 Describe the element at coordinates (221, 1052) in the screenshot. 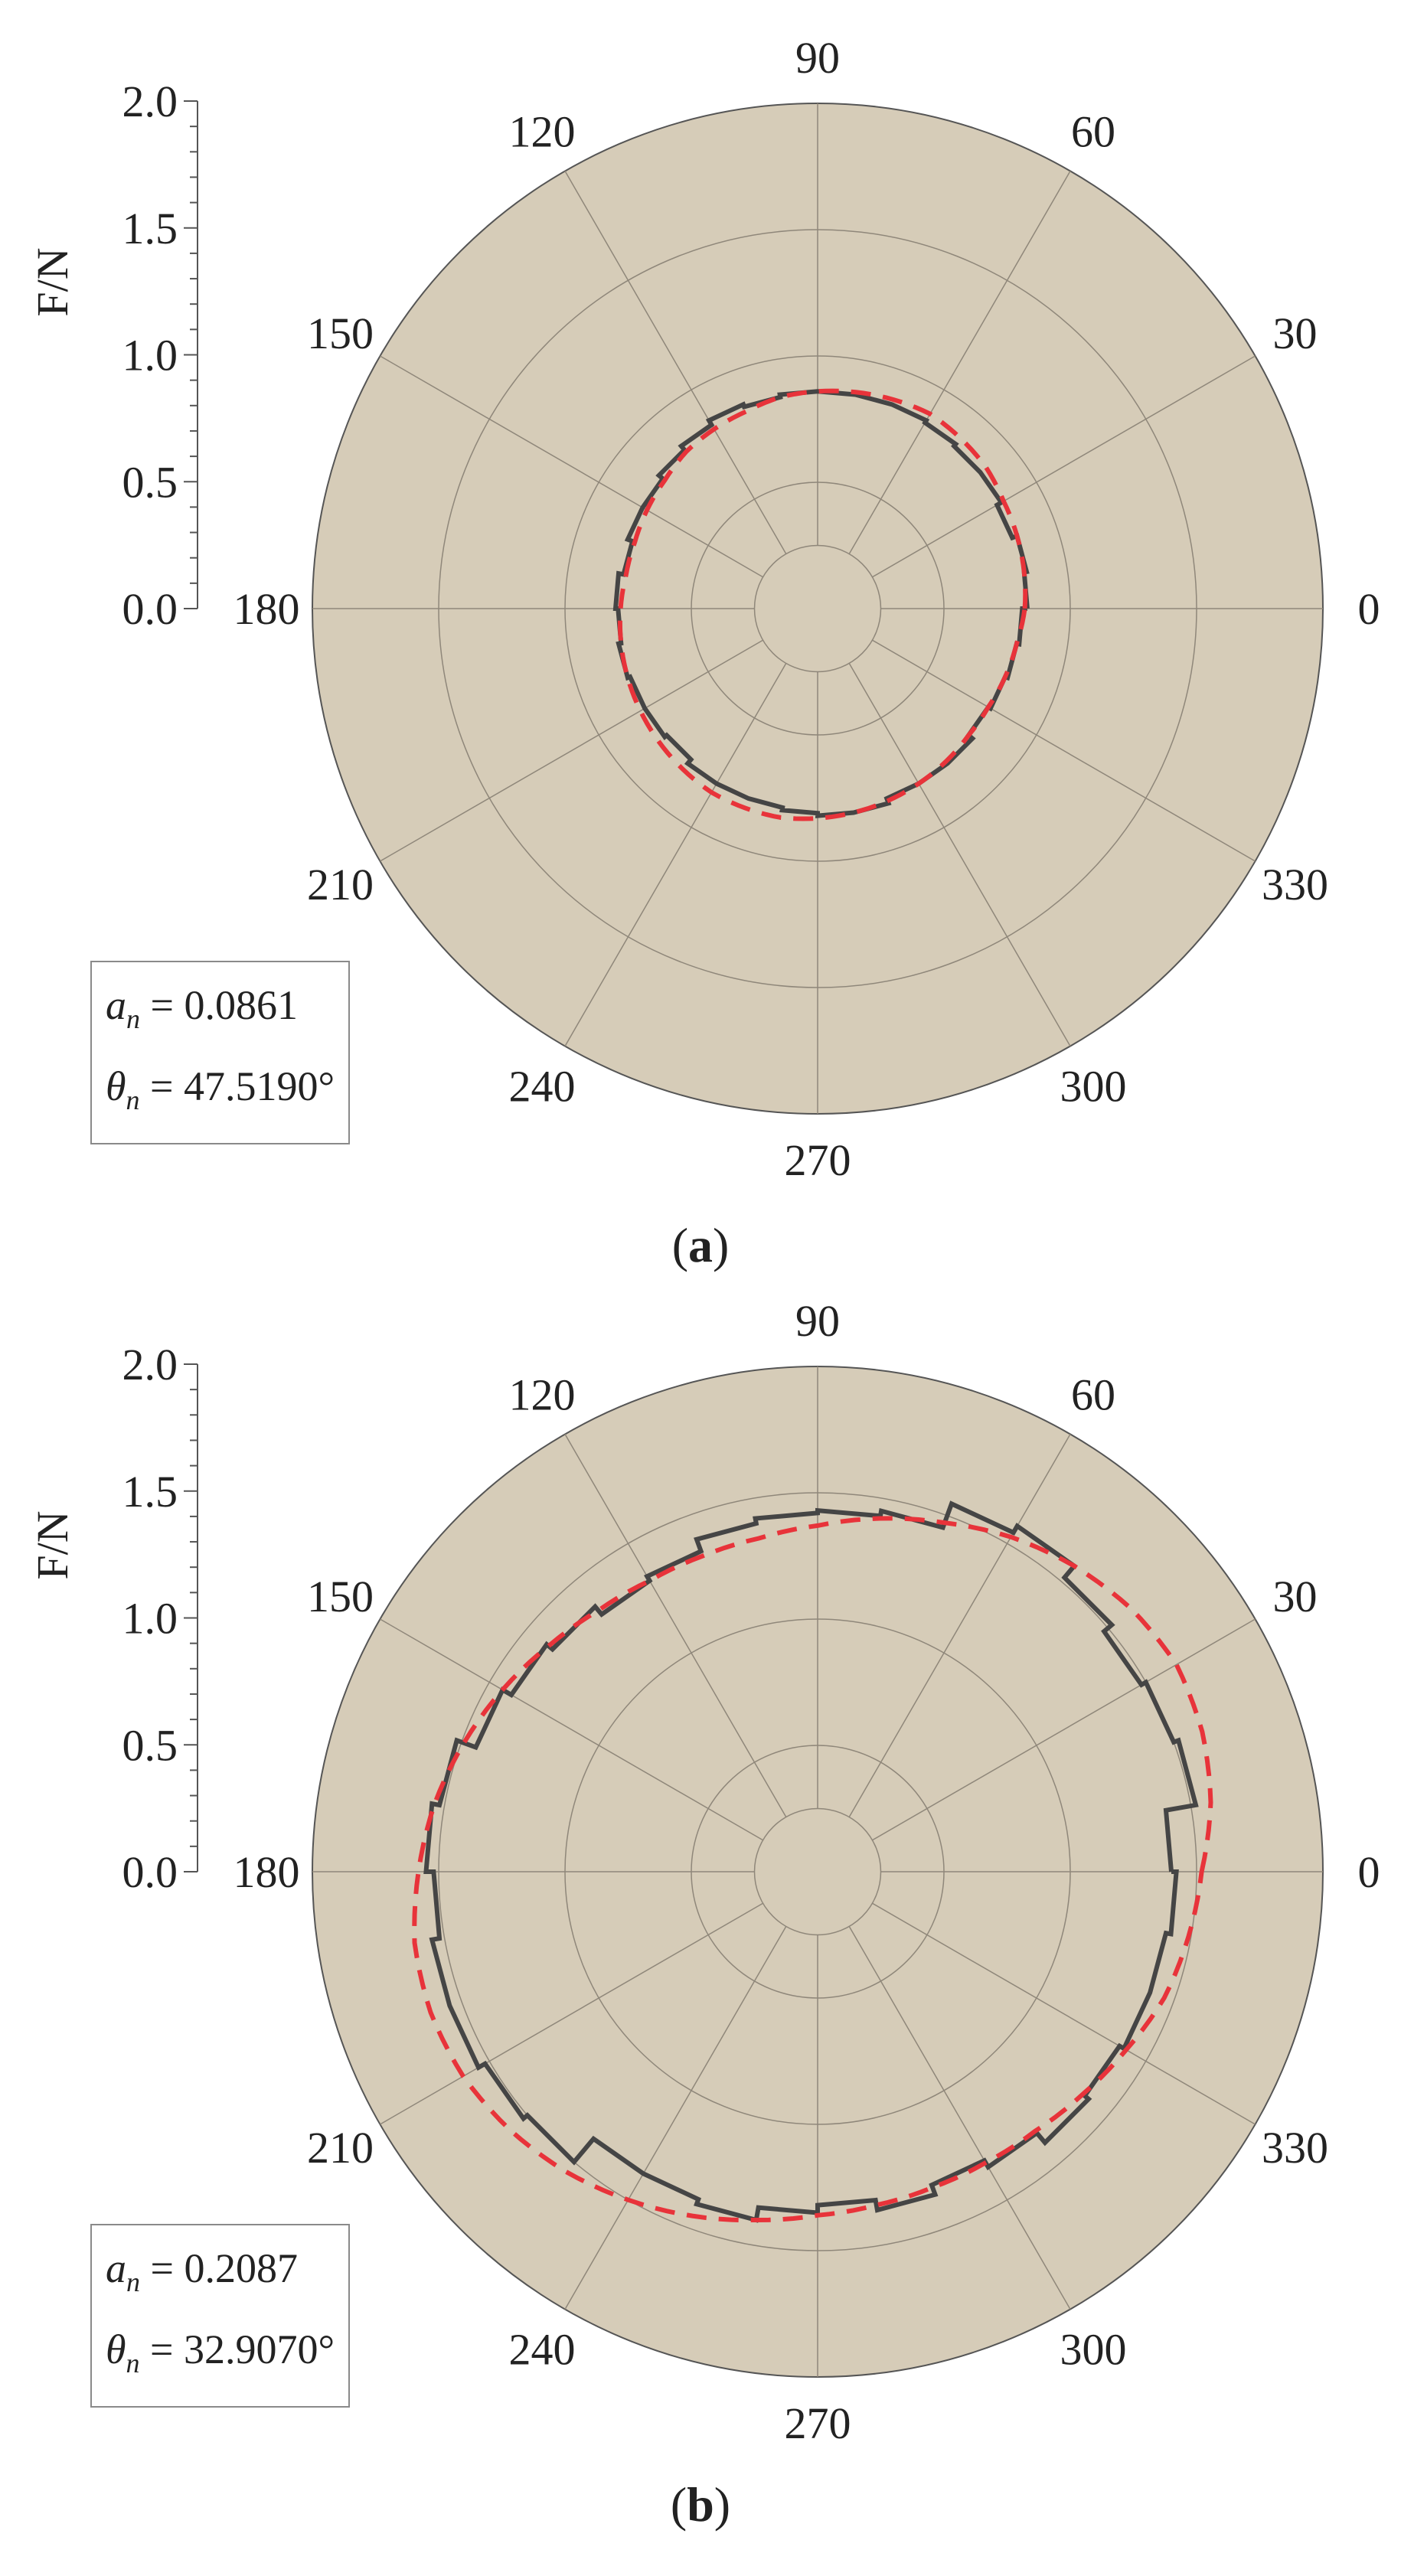

I see `fit-parameters-box-a: an = 0.0861 θn = 47.5190°` at that location.